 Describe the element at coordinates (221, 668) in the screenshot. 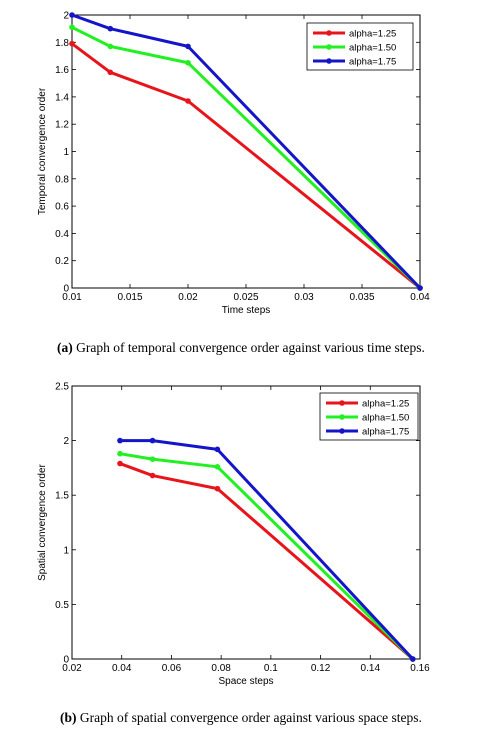

I see `x-tick-label: 0.08` at that location.